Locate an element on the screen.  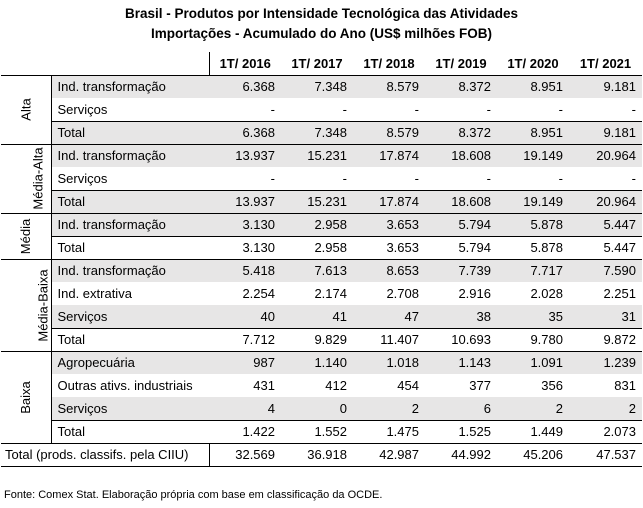
cell-value: 1.140 is located at coordinates (317, 362).